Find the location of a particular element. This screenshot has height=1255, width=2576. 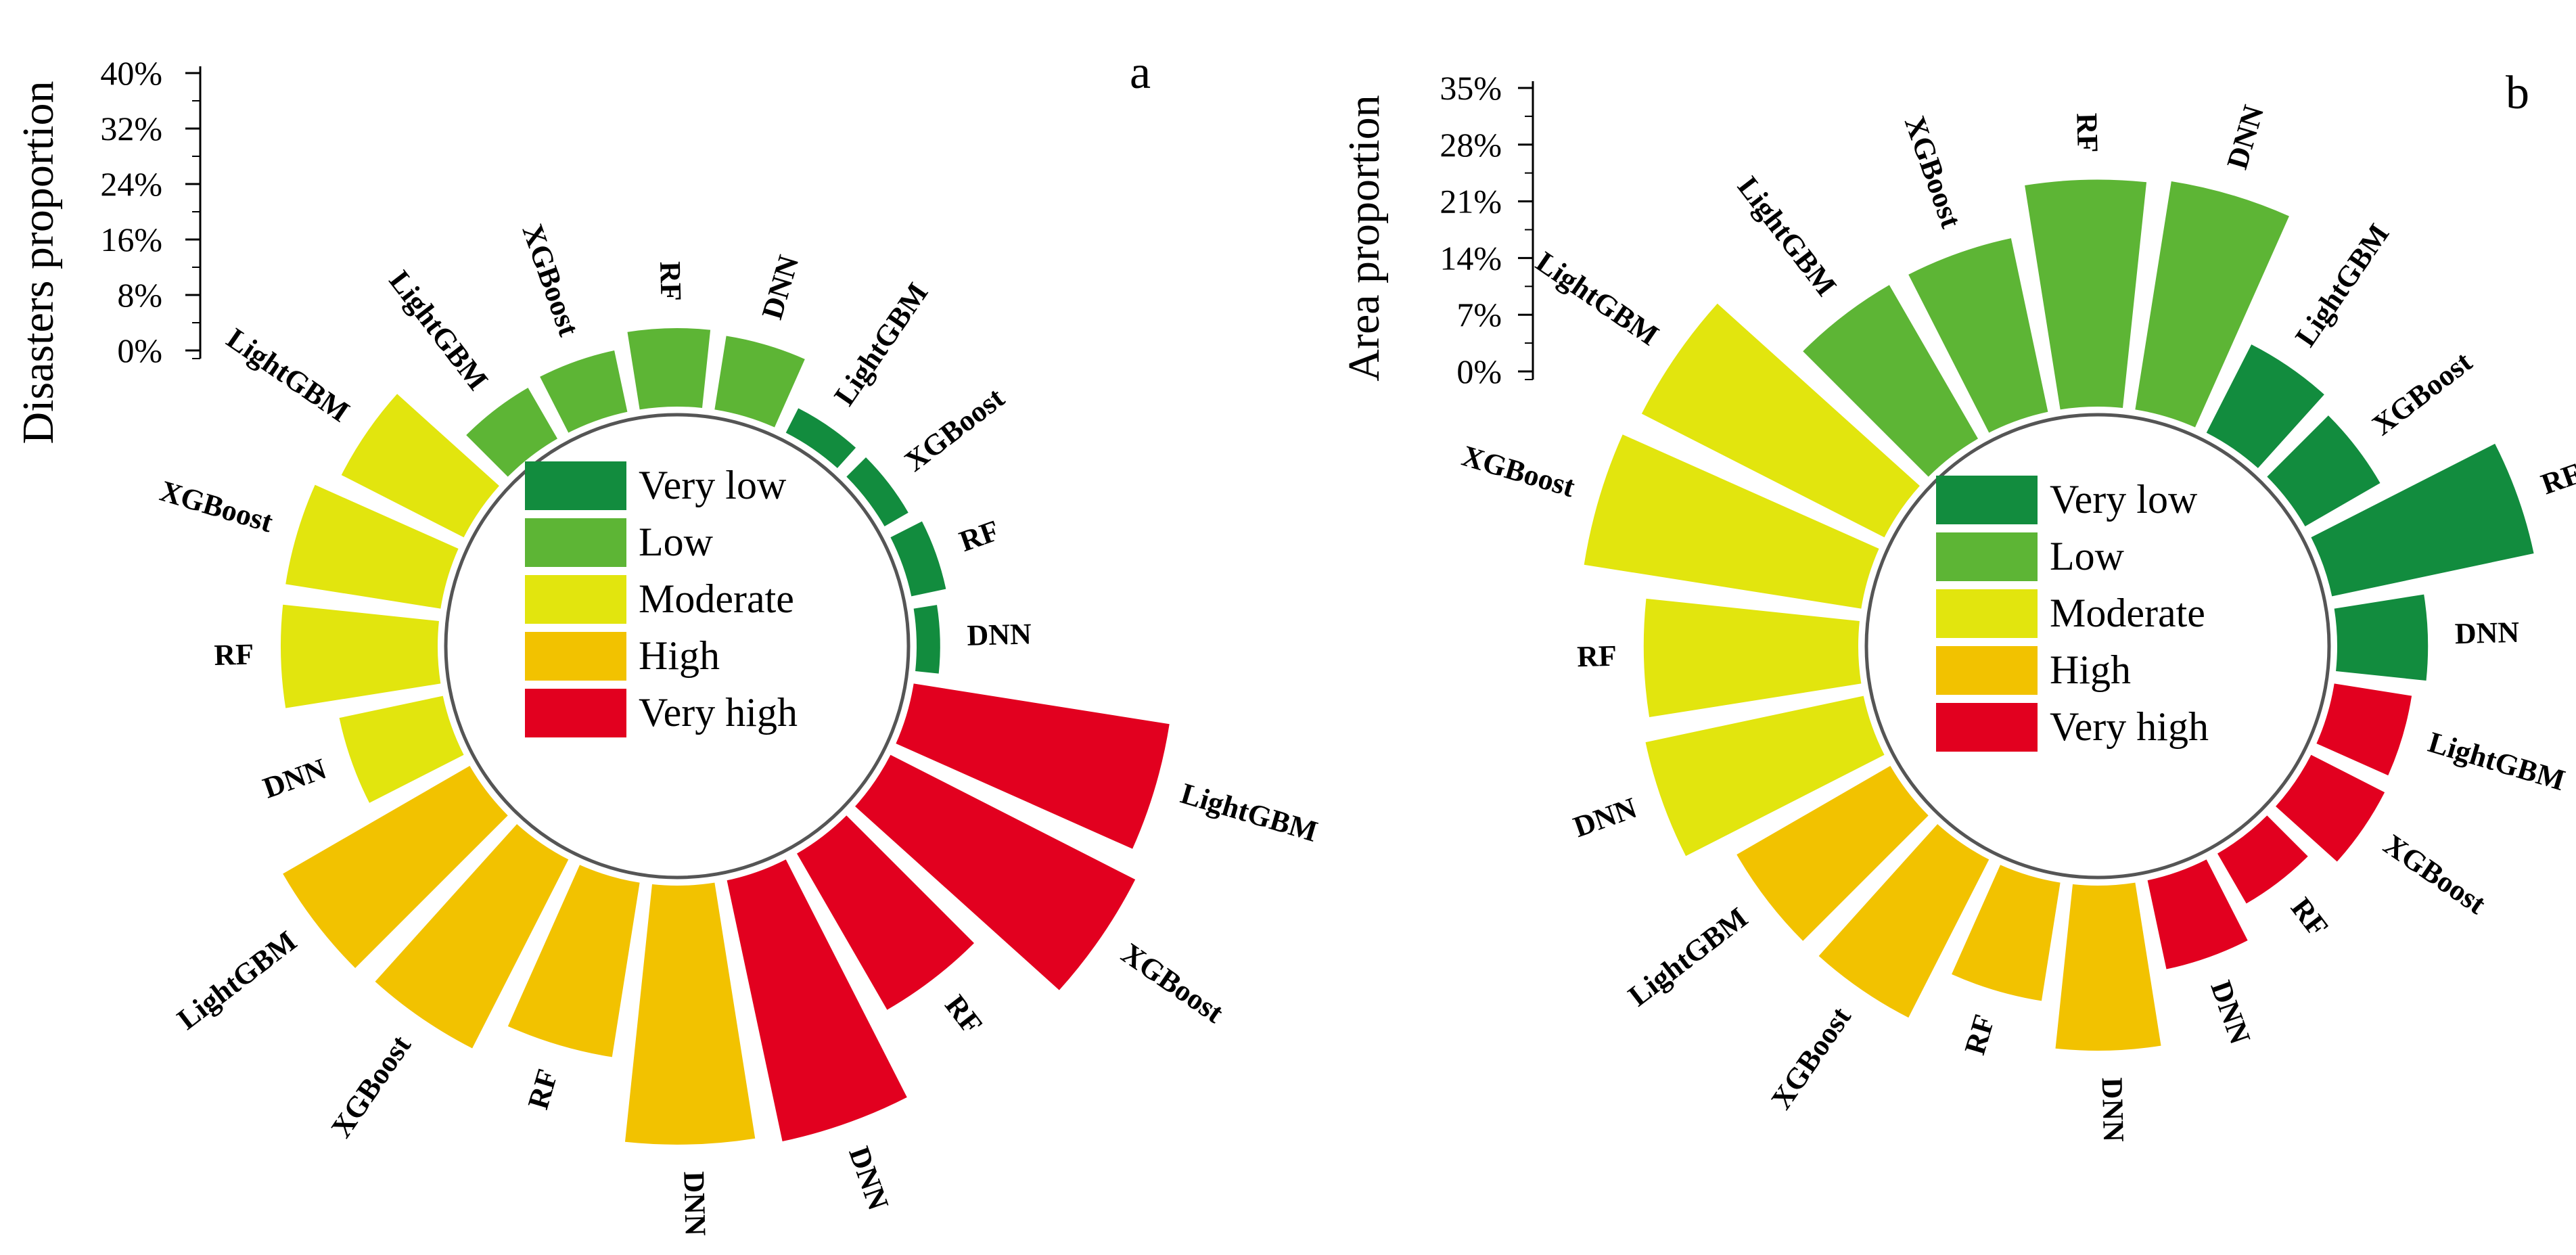

bar-label-very-low-dnn: DNN is located at coordinates (999, 634).